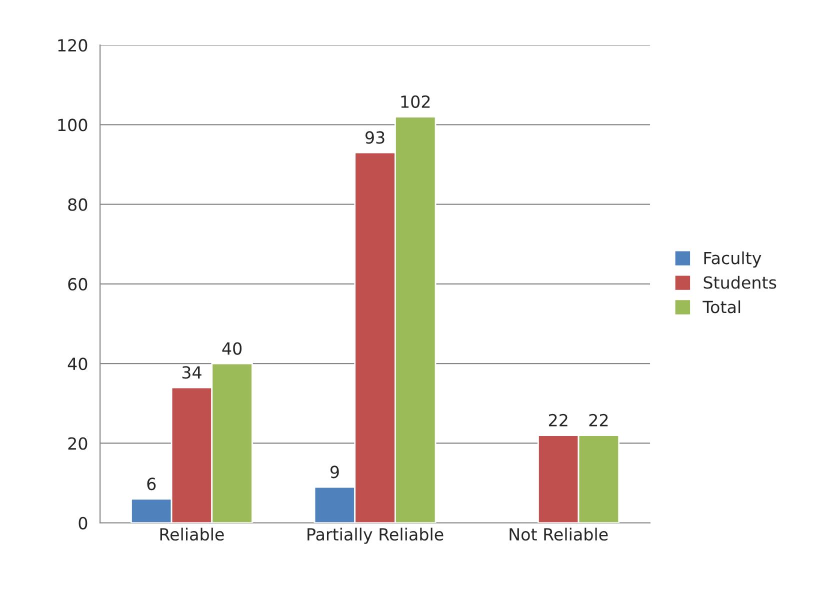 This screenshot has width=827, height=601. I want to click on y-tick-label: 60, so click(78, 284).